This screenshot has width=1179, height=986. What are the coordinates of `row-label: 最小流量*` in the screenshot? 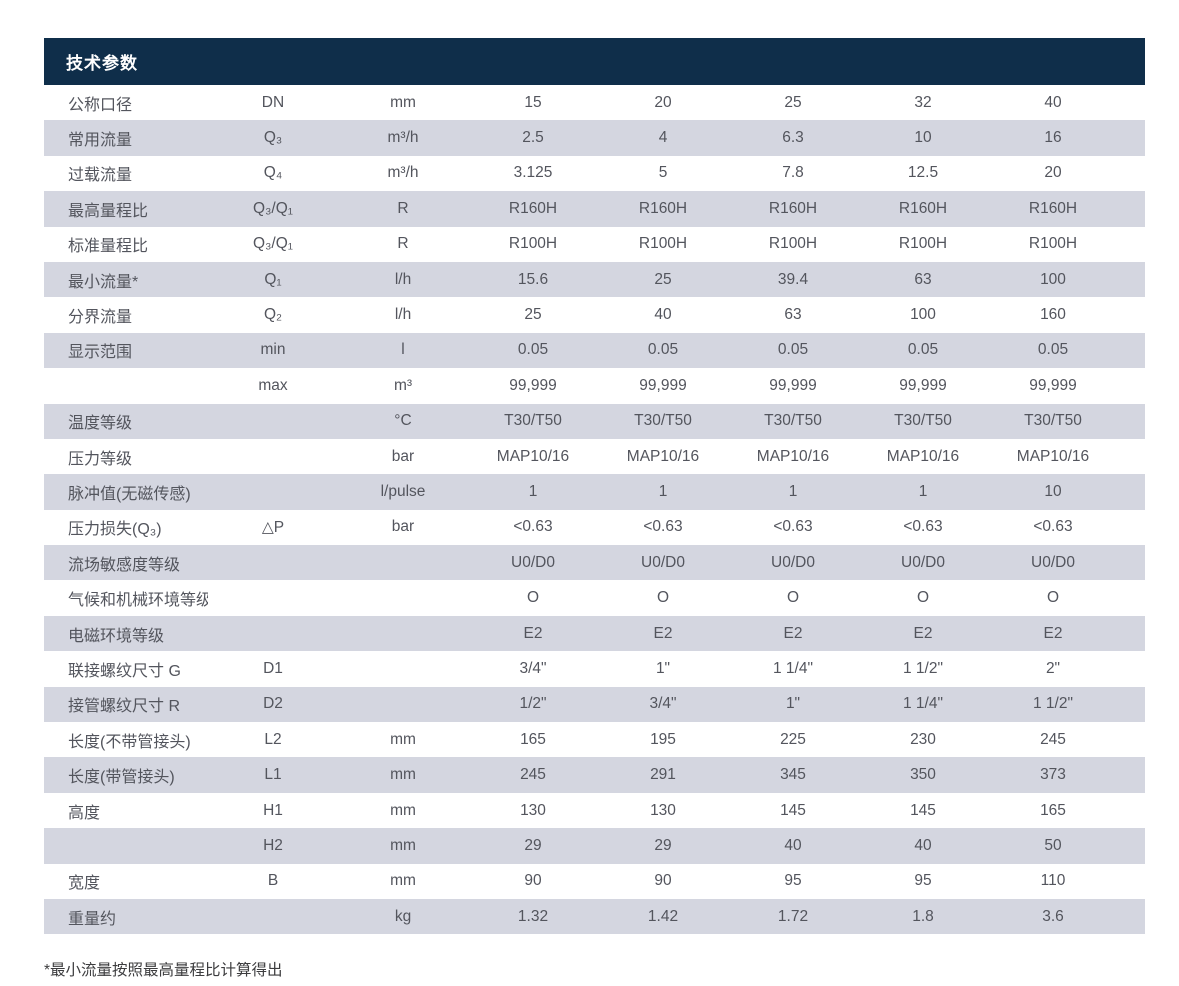 It's located at (103, 282).